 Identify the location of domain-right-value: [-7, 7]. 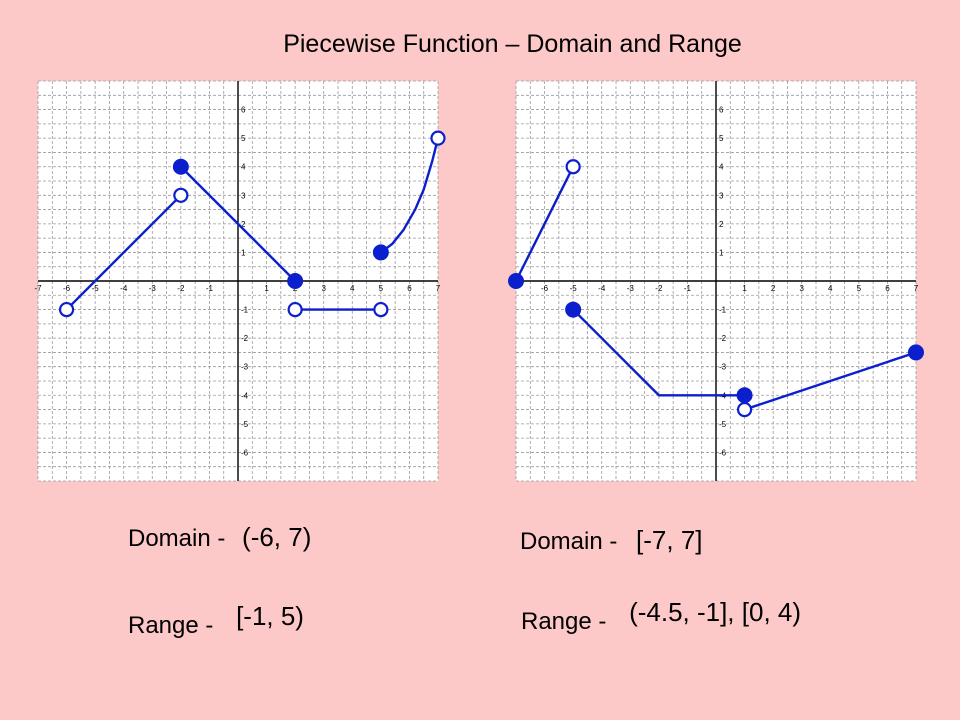
(669, 540).